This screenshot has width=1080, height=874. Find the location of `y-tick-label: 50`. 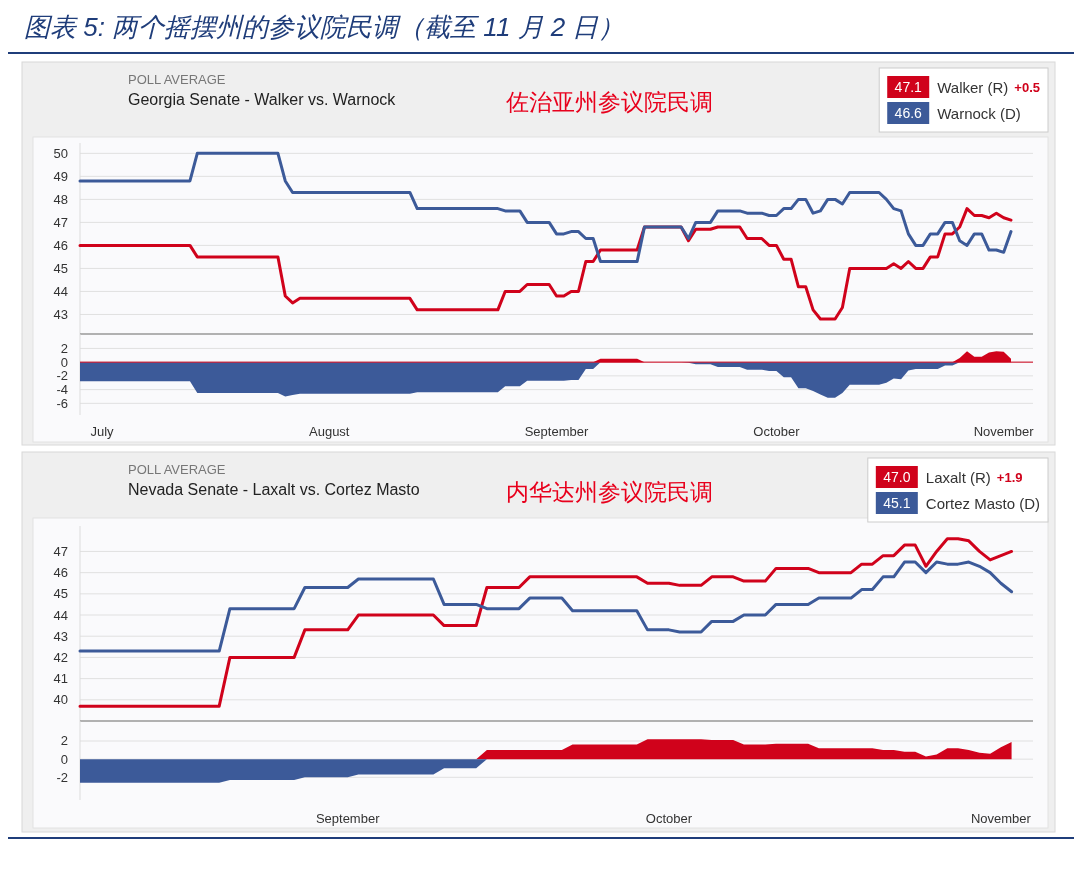

y-tick-label: 50 is located at coordinates (60, 153).